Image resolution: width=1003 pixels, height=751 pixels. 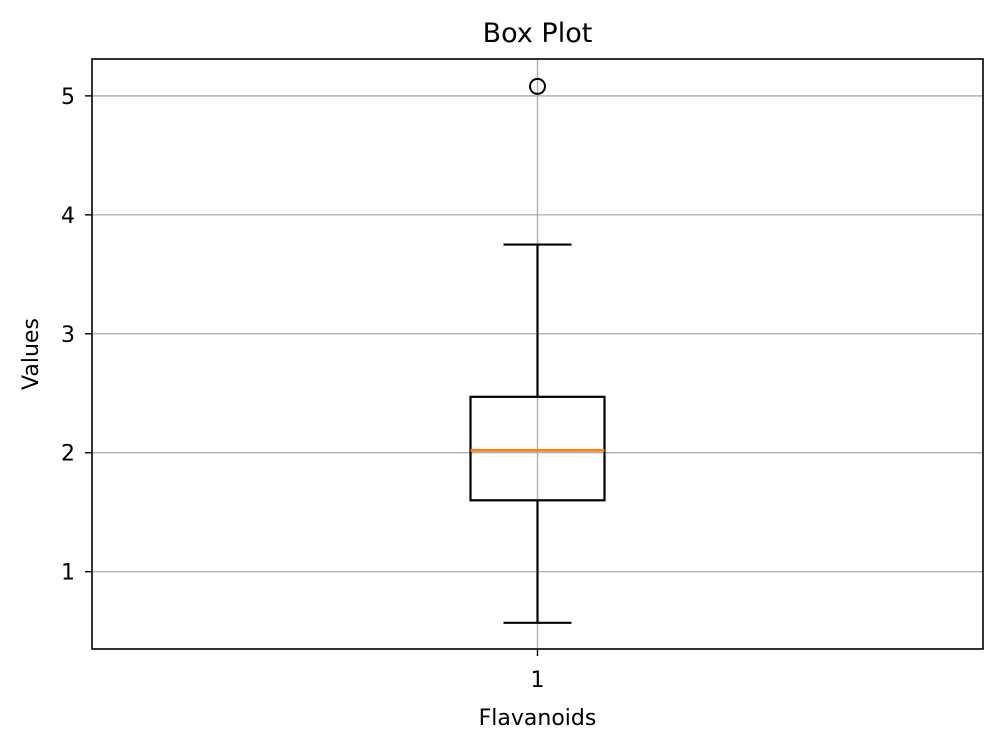 I want to click on x-tick-label: 1, so click(x=538, y=680).